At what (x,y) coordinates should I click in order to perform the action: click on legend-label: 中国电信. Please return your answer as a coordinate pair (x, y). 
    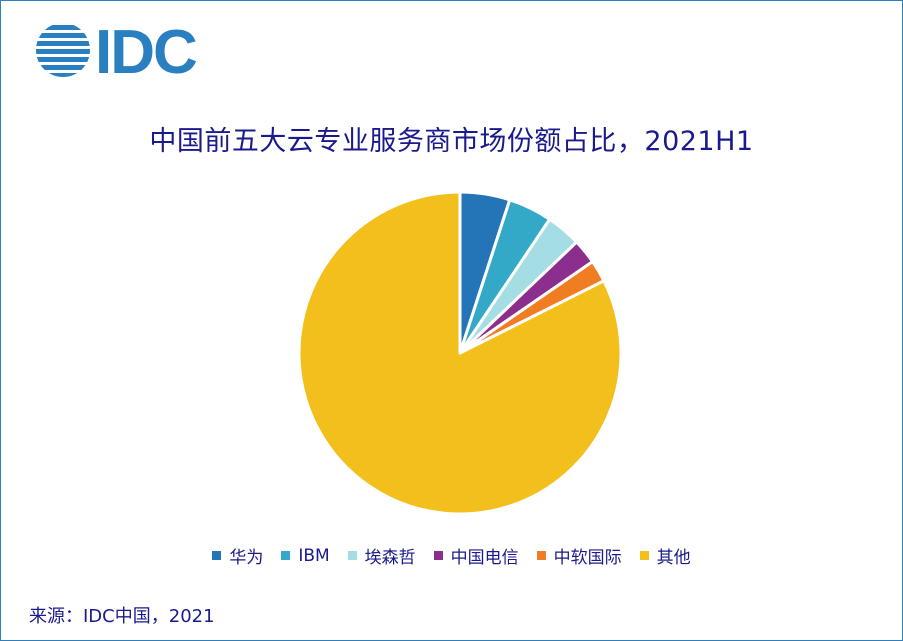
    Looking at the image, I should click on (484, 558).